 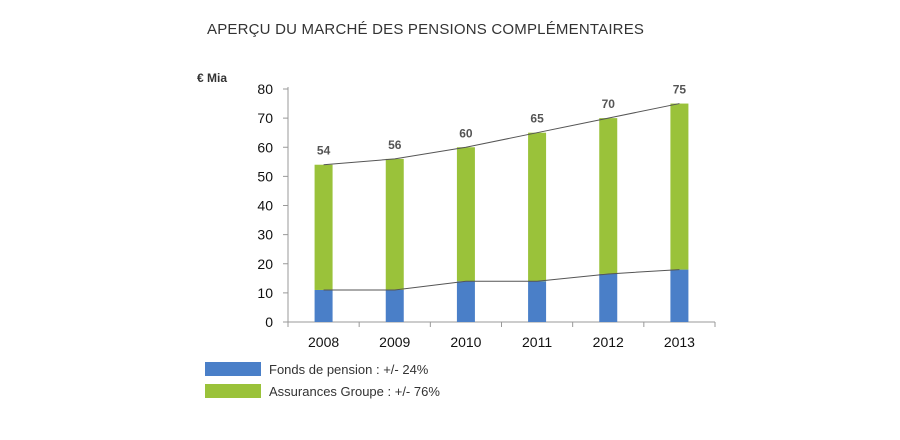 What do you see at coordinates (609, 104) in the screenshot?
I see `total-data-label: 70` at bounding box center [609, 104].